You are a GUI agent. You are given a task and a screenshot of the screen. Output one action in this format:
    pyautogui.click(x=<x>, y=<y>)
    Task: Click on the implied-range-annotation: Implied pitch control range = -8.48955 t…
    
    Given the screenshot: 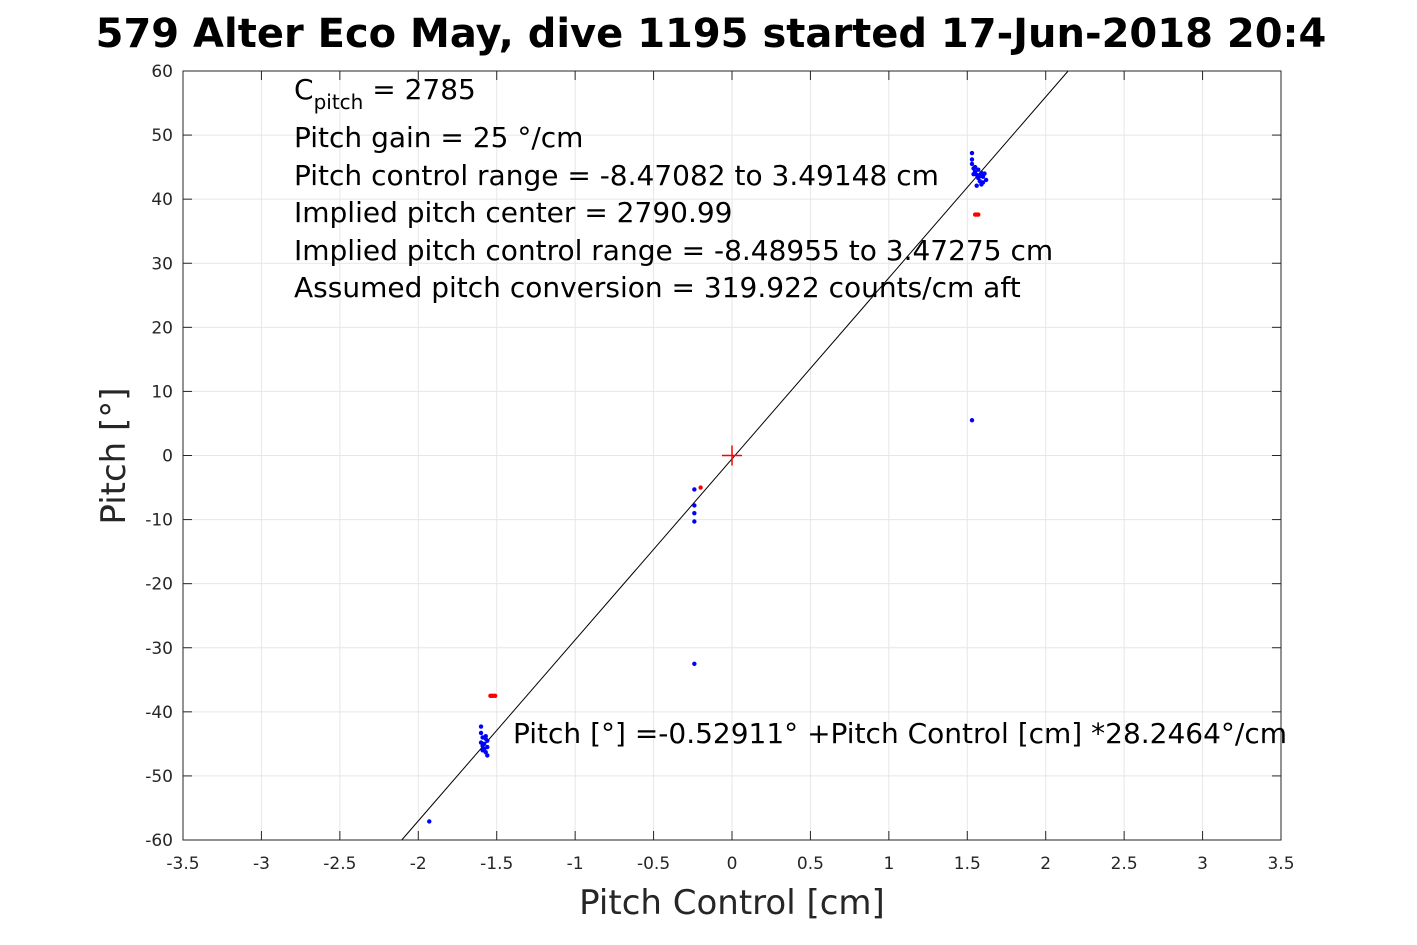 What is the action you would take?
    pyautogui.click(x=673, y=250)
    